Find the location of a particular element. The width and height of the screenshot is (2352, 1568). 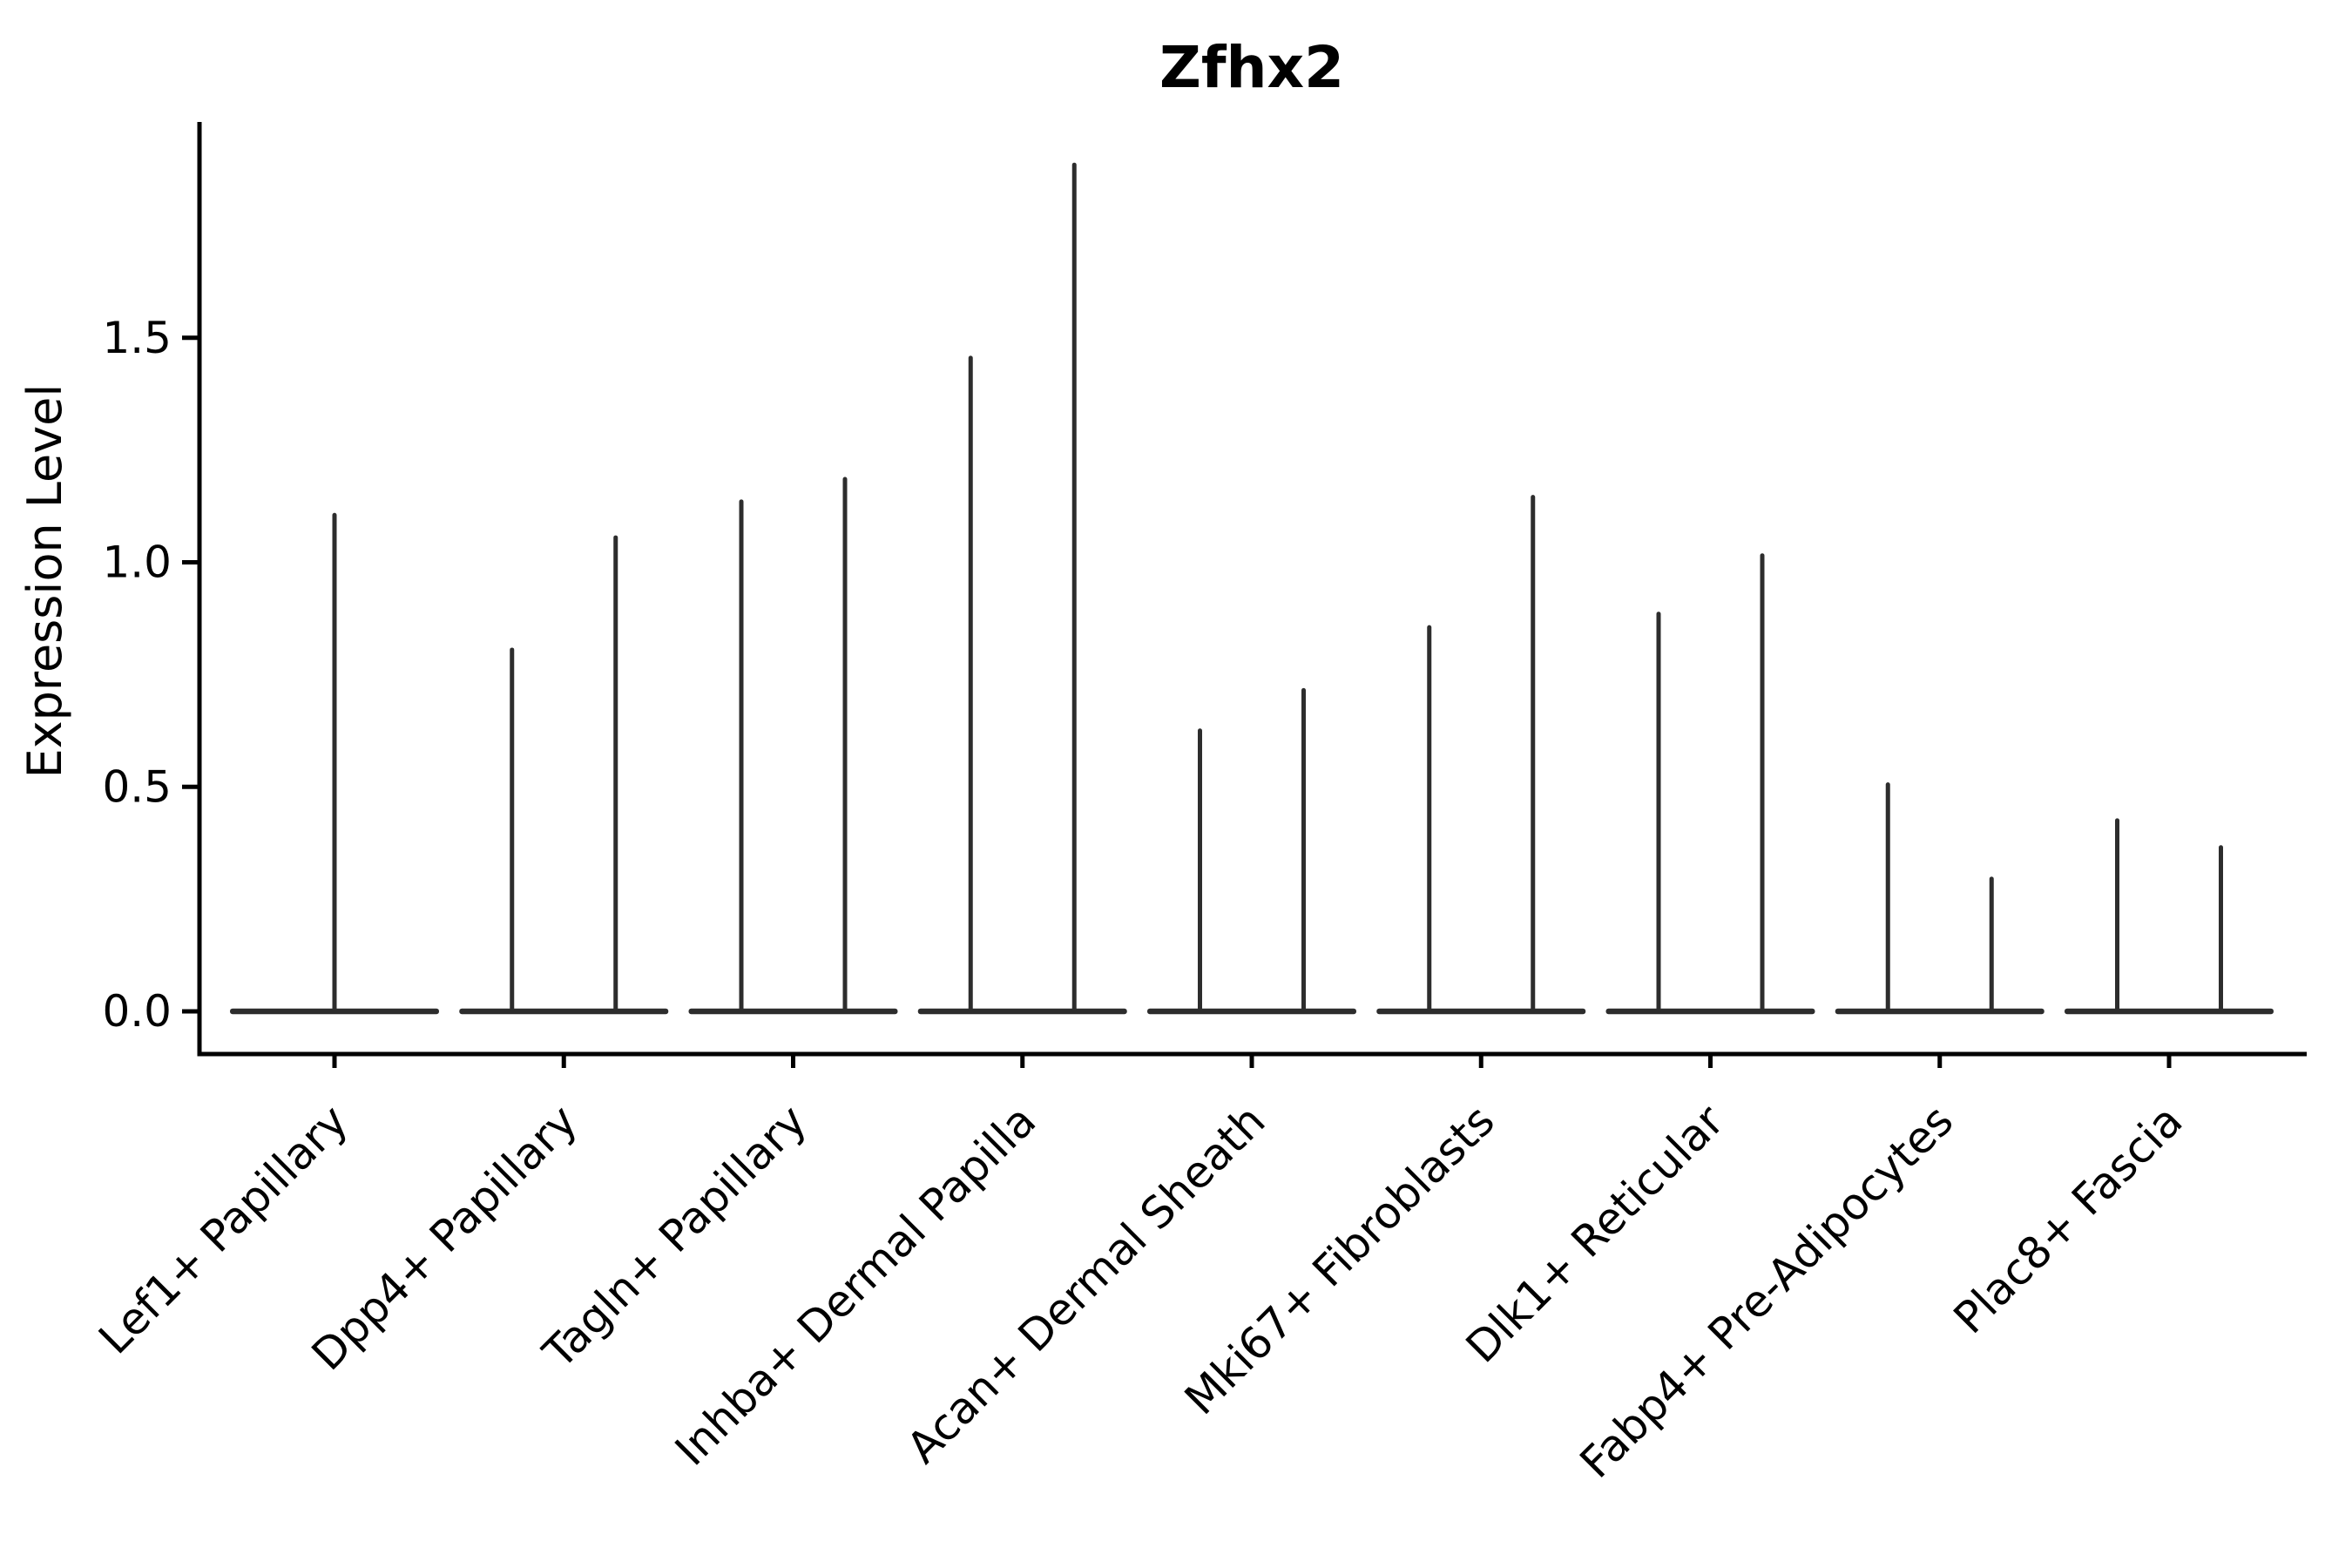

y-tick-label: 0.5 is located at coordinates (137, 786).